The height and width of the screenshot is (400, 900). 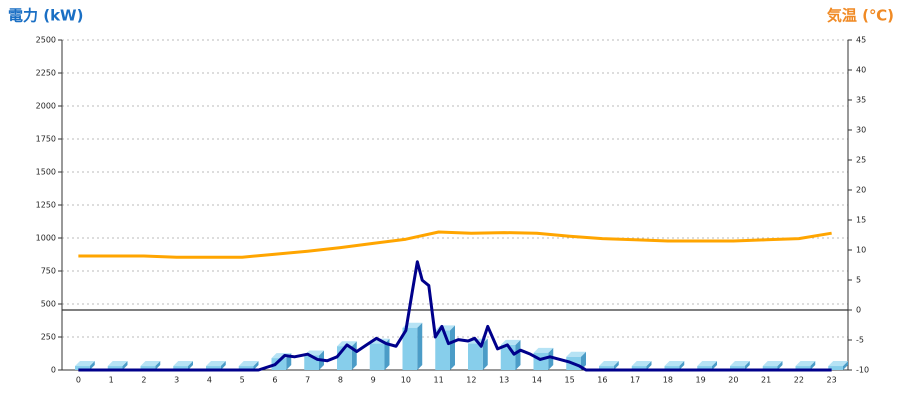 What do you see at coordinates (858, 310) in the screenshot?
I see `y2-tick-label: 0` at bounding box center [858, 310].